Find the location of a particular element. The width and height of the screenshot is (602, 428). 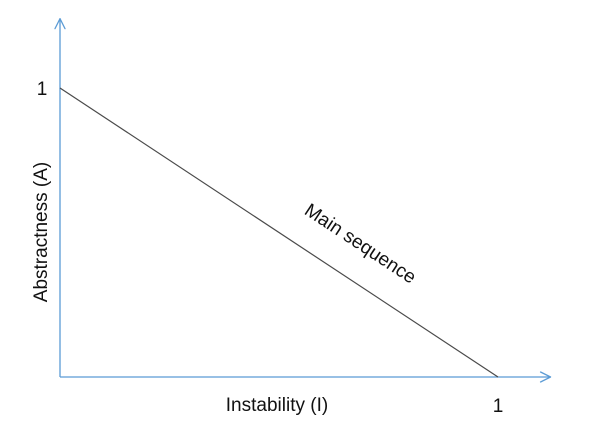

y-tick-label: 1 is located at coordinates (42, 89).